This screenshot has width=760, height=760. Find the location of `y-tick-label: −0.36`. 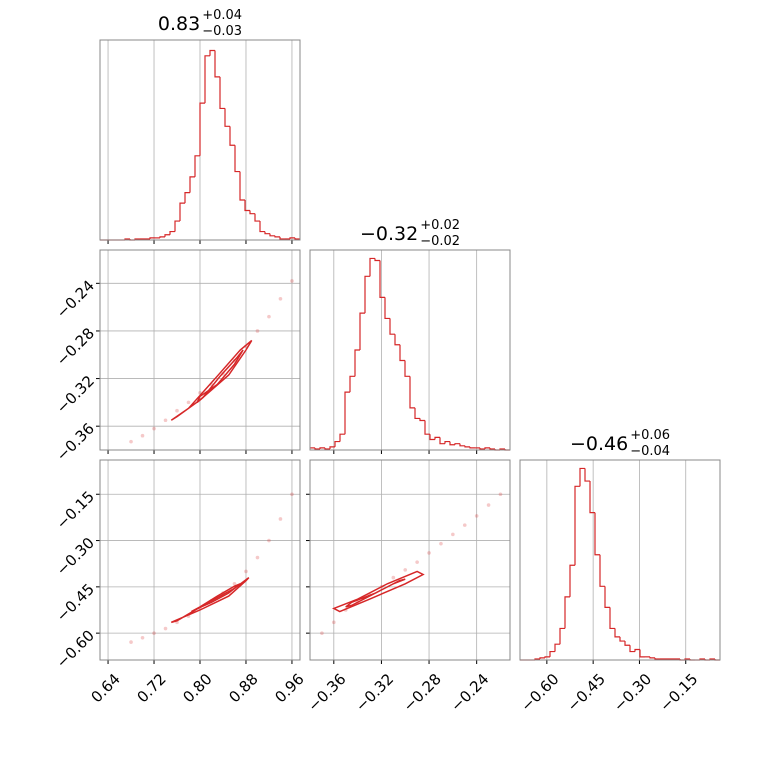

y-tick-label: −0.36 is located at coordinates (75, 441).